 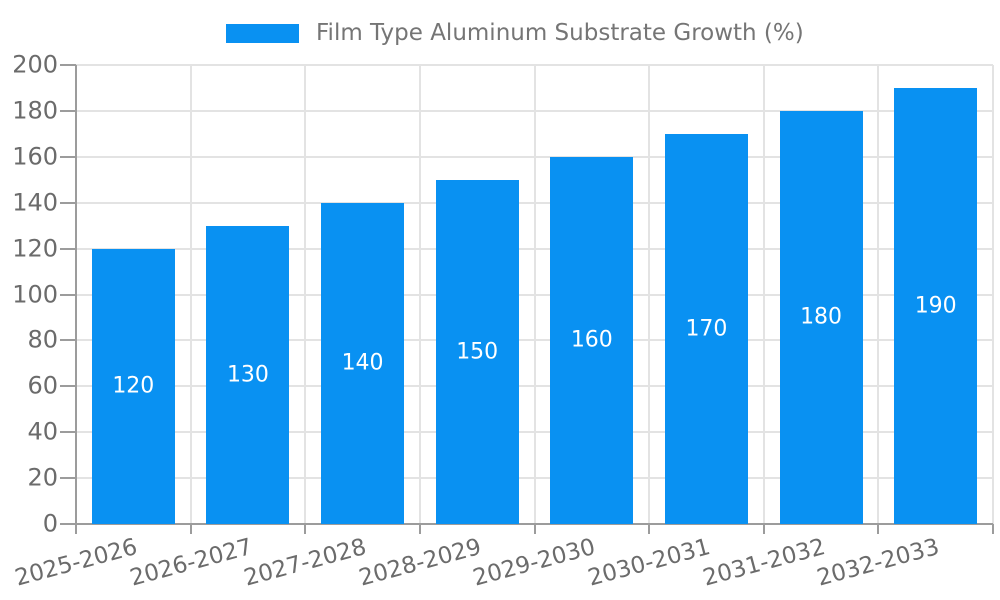 I want to click on legend: Film Type Aluminum Substrate Growth (%), so click(x=515, y=33).